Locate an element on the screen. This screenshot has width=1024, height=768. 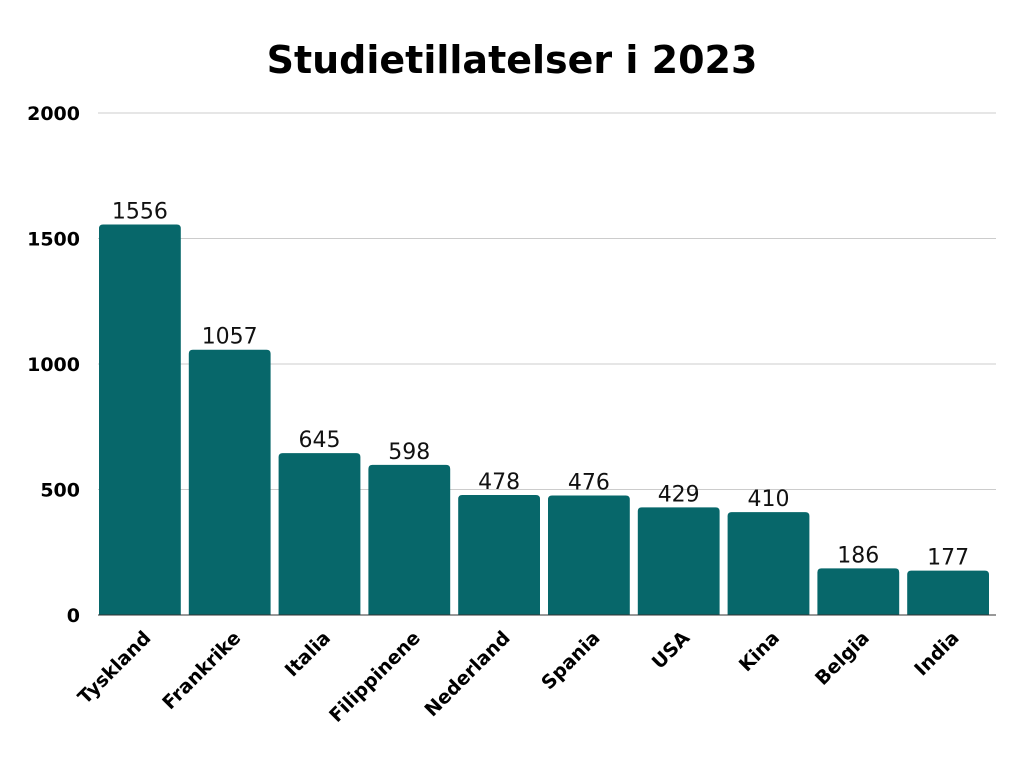
y-tick-label: 500 is located at coordinates (60, 491).